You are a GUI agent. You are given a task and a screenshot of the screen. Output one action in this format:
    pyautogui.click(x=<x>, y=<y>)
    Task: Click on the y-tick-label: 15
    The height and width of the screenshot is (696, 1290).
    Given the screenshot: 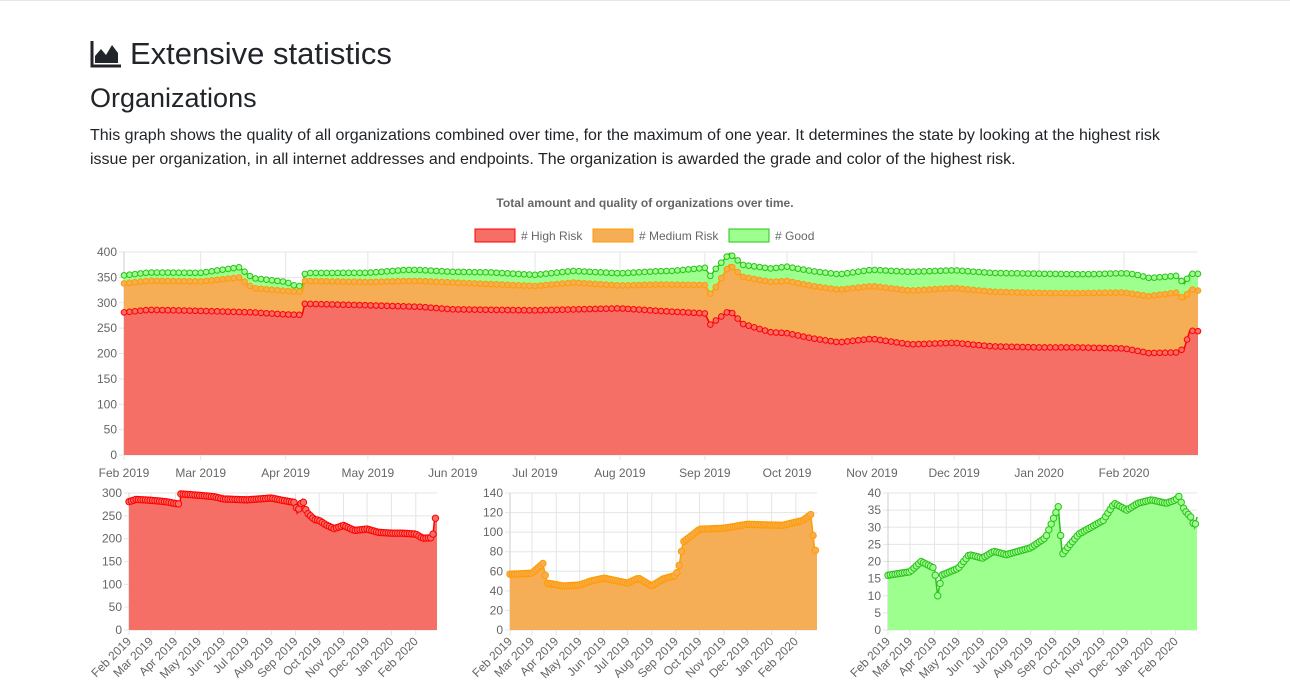 What is the action you would take?
    pyautogui.click(x=875, y=579)
    